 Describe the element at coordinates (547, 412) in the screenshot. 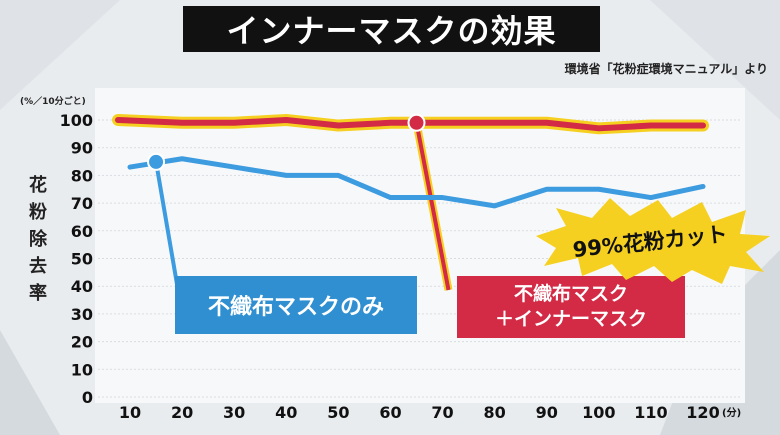

I see `x-tick-label: 90` at that location.